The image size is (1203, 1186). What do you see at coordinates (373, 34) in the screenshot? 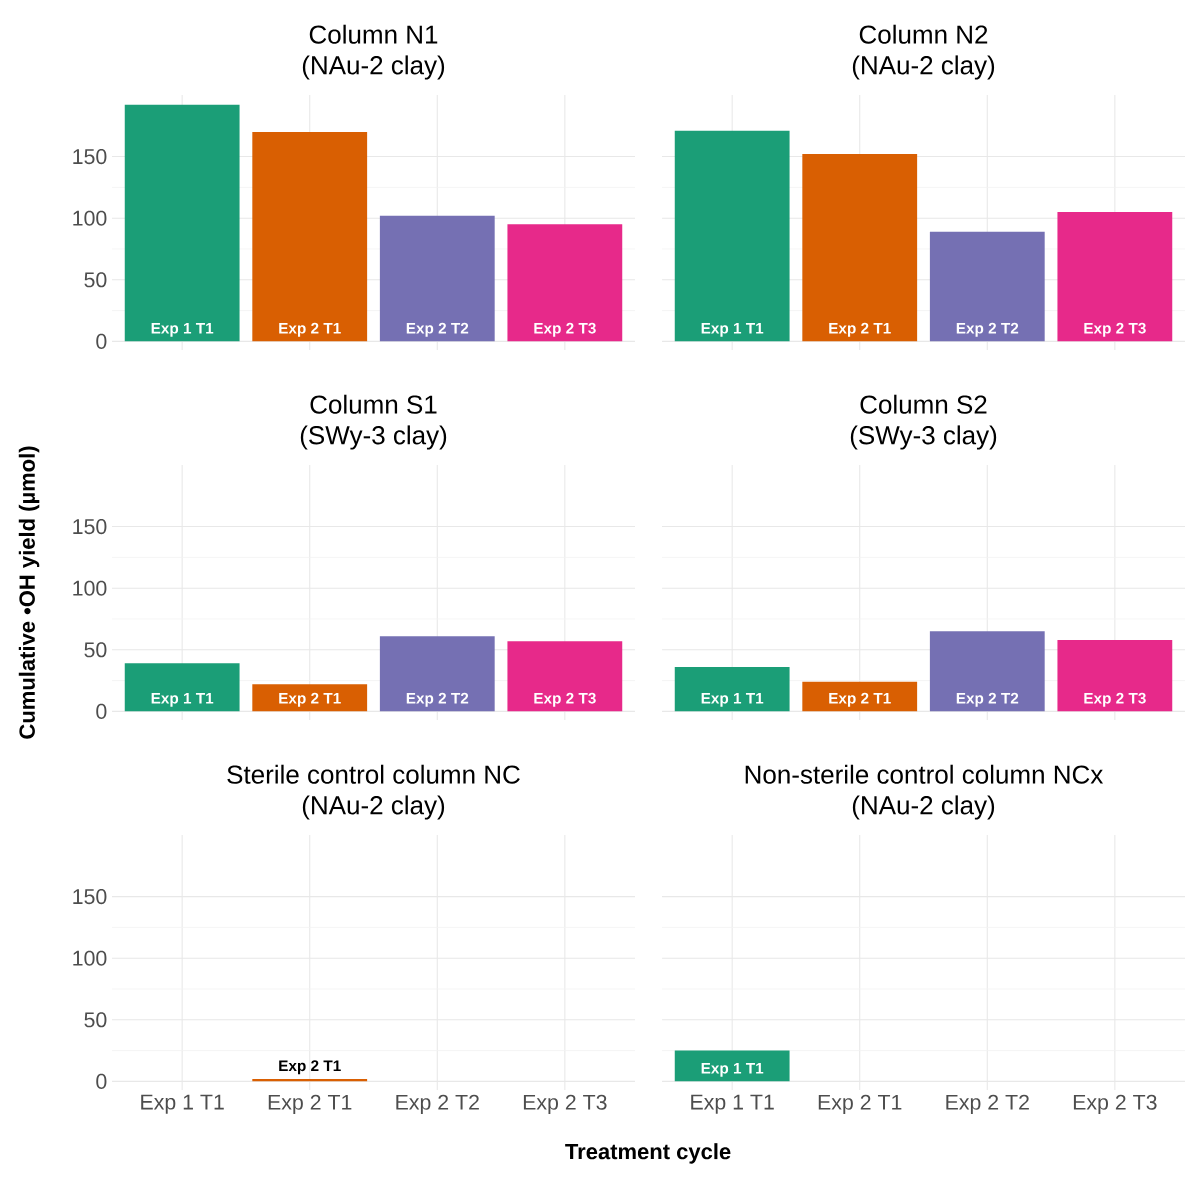
I see `chart-title: Column N1` at bounding box center [373, 34].